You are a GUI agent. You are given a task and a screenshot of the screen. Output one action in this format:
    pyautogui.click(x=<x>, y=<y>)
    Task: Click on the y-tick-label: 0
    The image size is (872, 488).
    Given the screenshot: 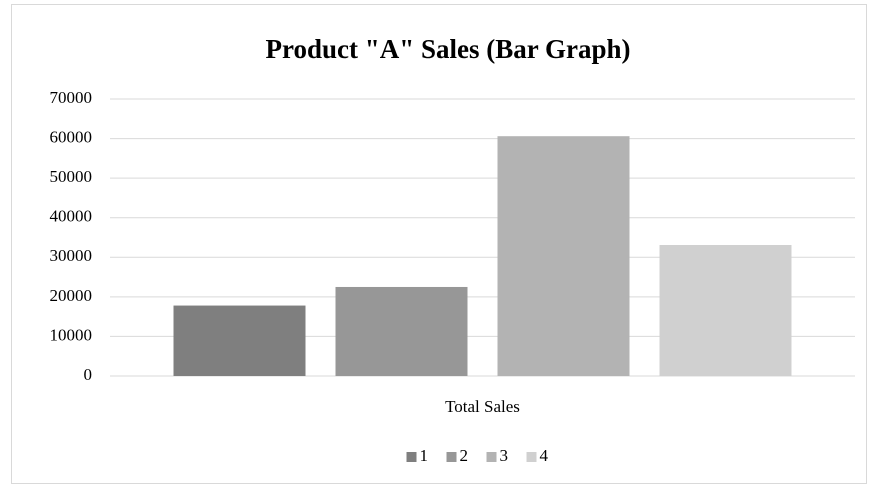 What is the action you would take?
    pyautogui.click(x=88, y=374)
    